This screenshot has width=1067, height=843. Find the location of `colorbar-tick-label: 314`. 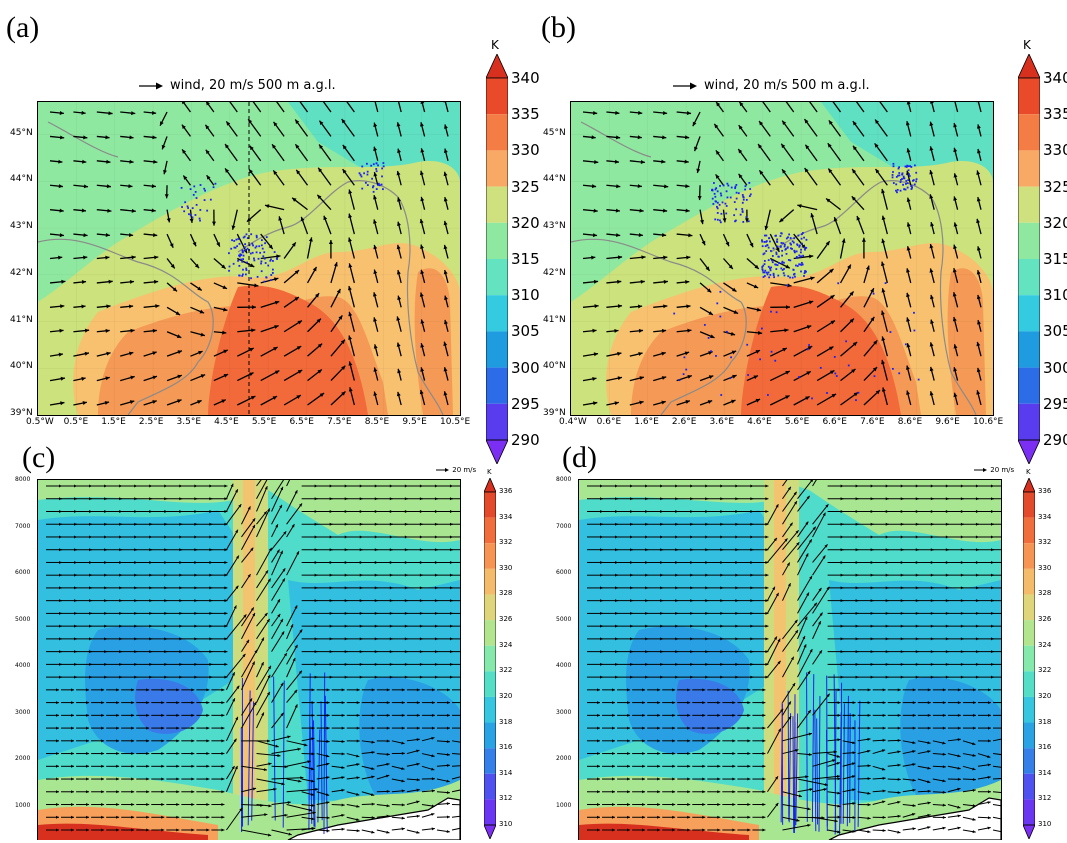

colorbar-tick-label: 314 is located at coordinates (1044, 773).